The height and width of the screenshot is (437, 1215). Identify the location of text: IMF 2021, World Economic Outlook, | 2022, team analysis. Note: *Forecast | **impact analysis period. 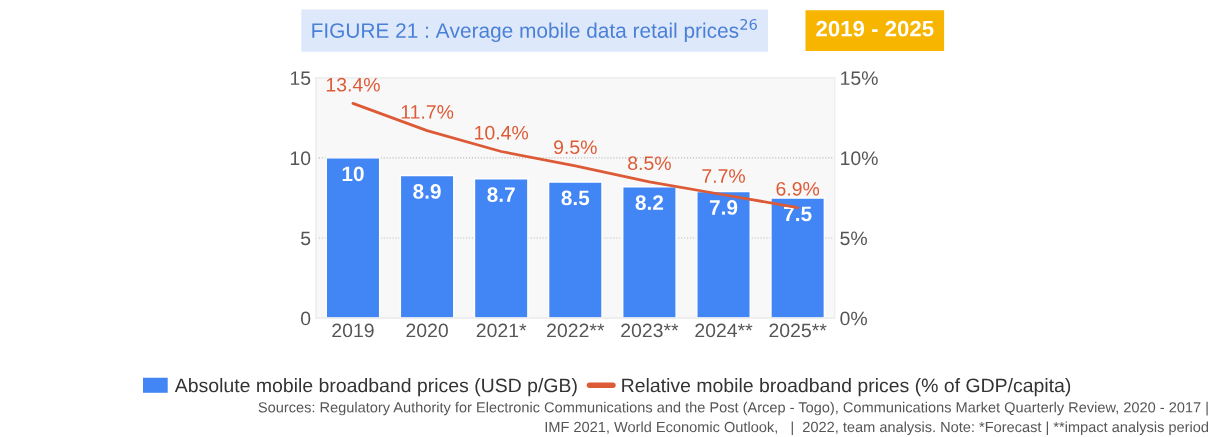
(877, 428).